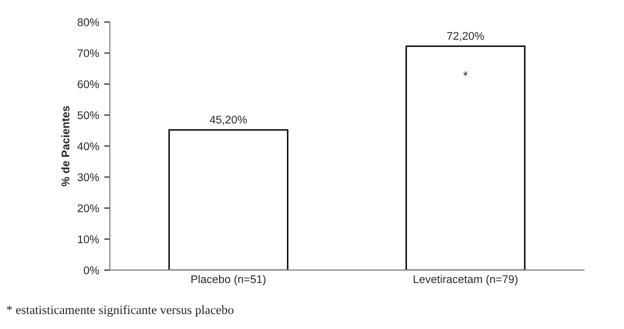 The image size is (624, 329). I want to click on text: * estatisticamente significante versus placebo, so click(120, 311).